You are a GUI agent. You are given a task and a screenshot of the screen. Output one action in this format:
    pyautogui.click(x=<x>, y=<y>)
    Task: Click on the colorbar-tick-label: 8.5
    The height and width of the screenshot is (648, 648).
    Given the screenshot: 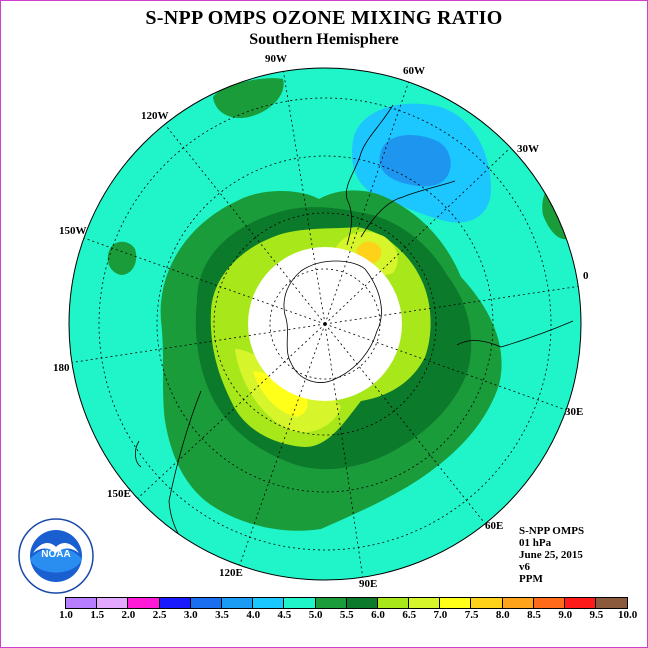 What is the action you would take?
    pyautogui.click(x=534, y=615)
    